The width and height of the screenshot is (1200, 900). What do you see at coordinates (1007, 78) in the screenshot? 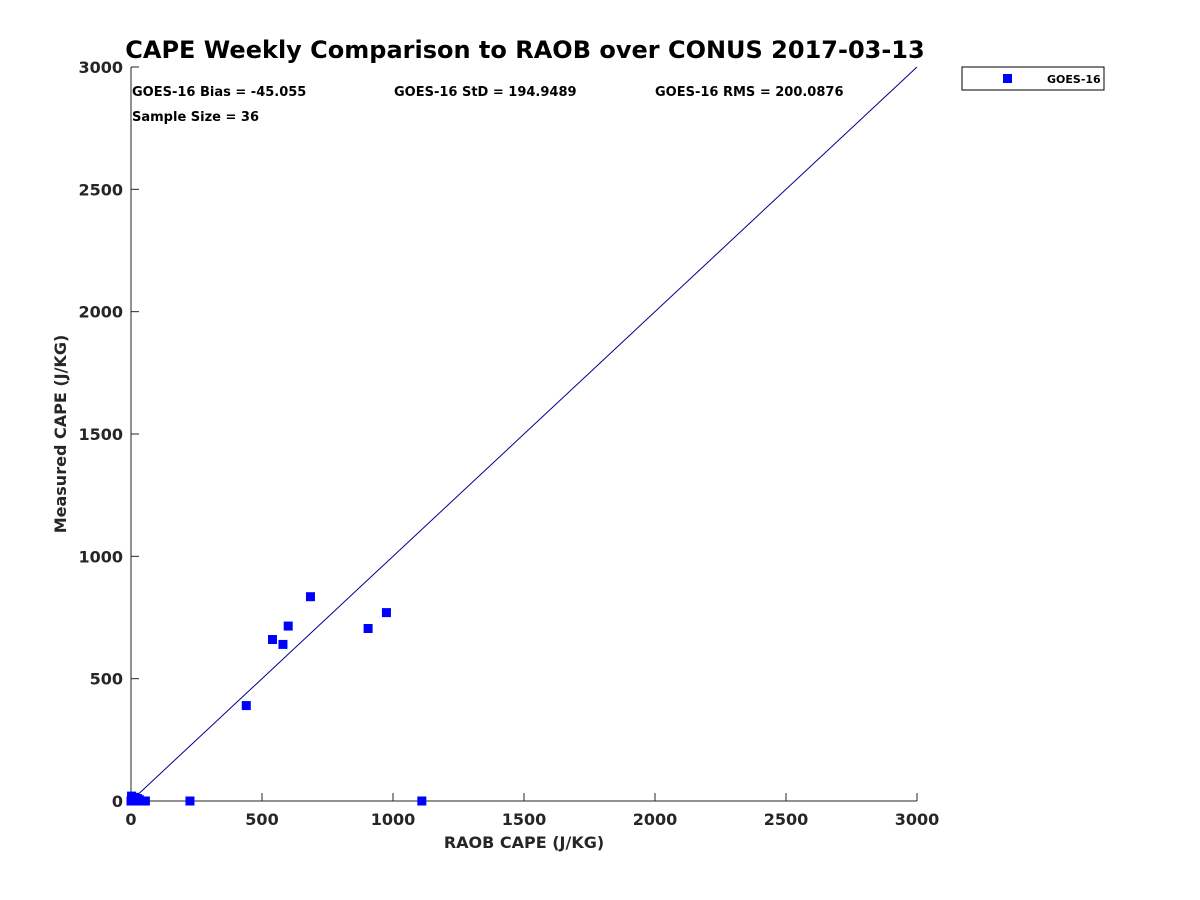
I see `legend-marker-goes16` at bounding box center [1007, 78].